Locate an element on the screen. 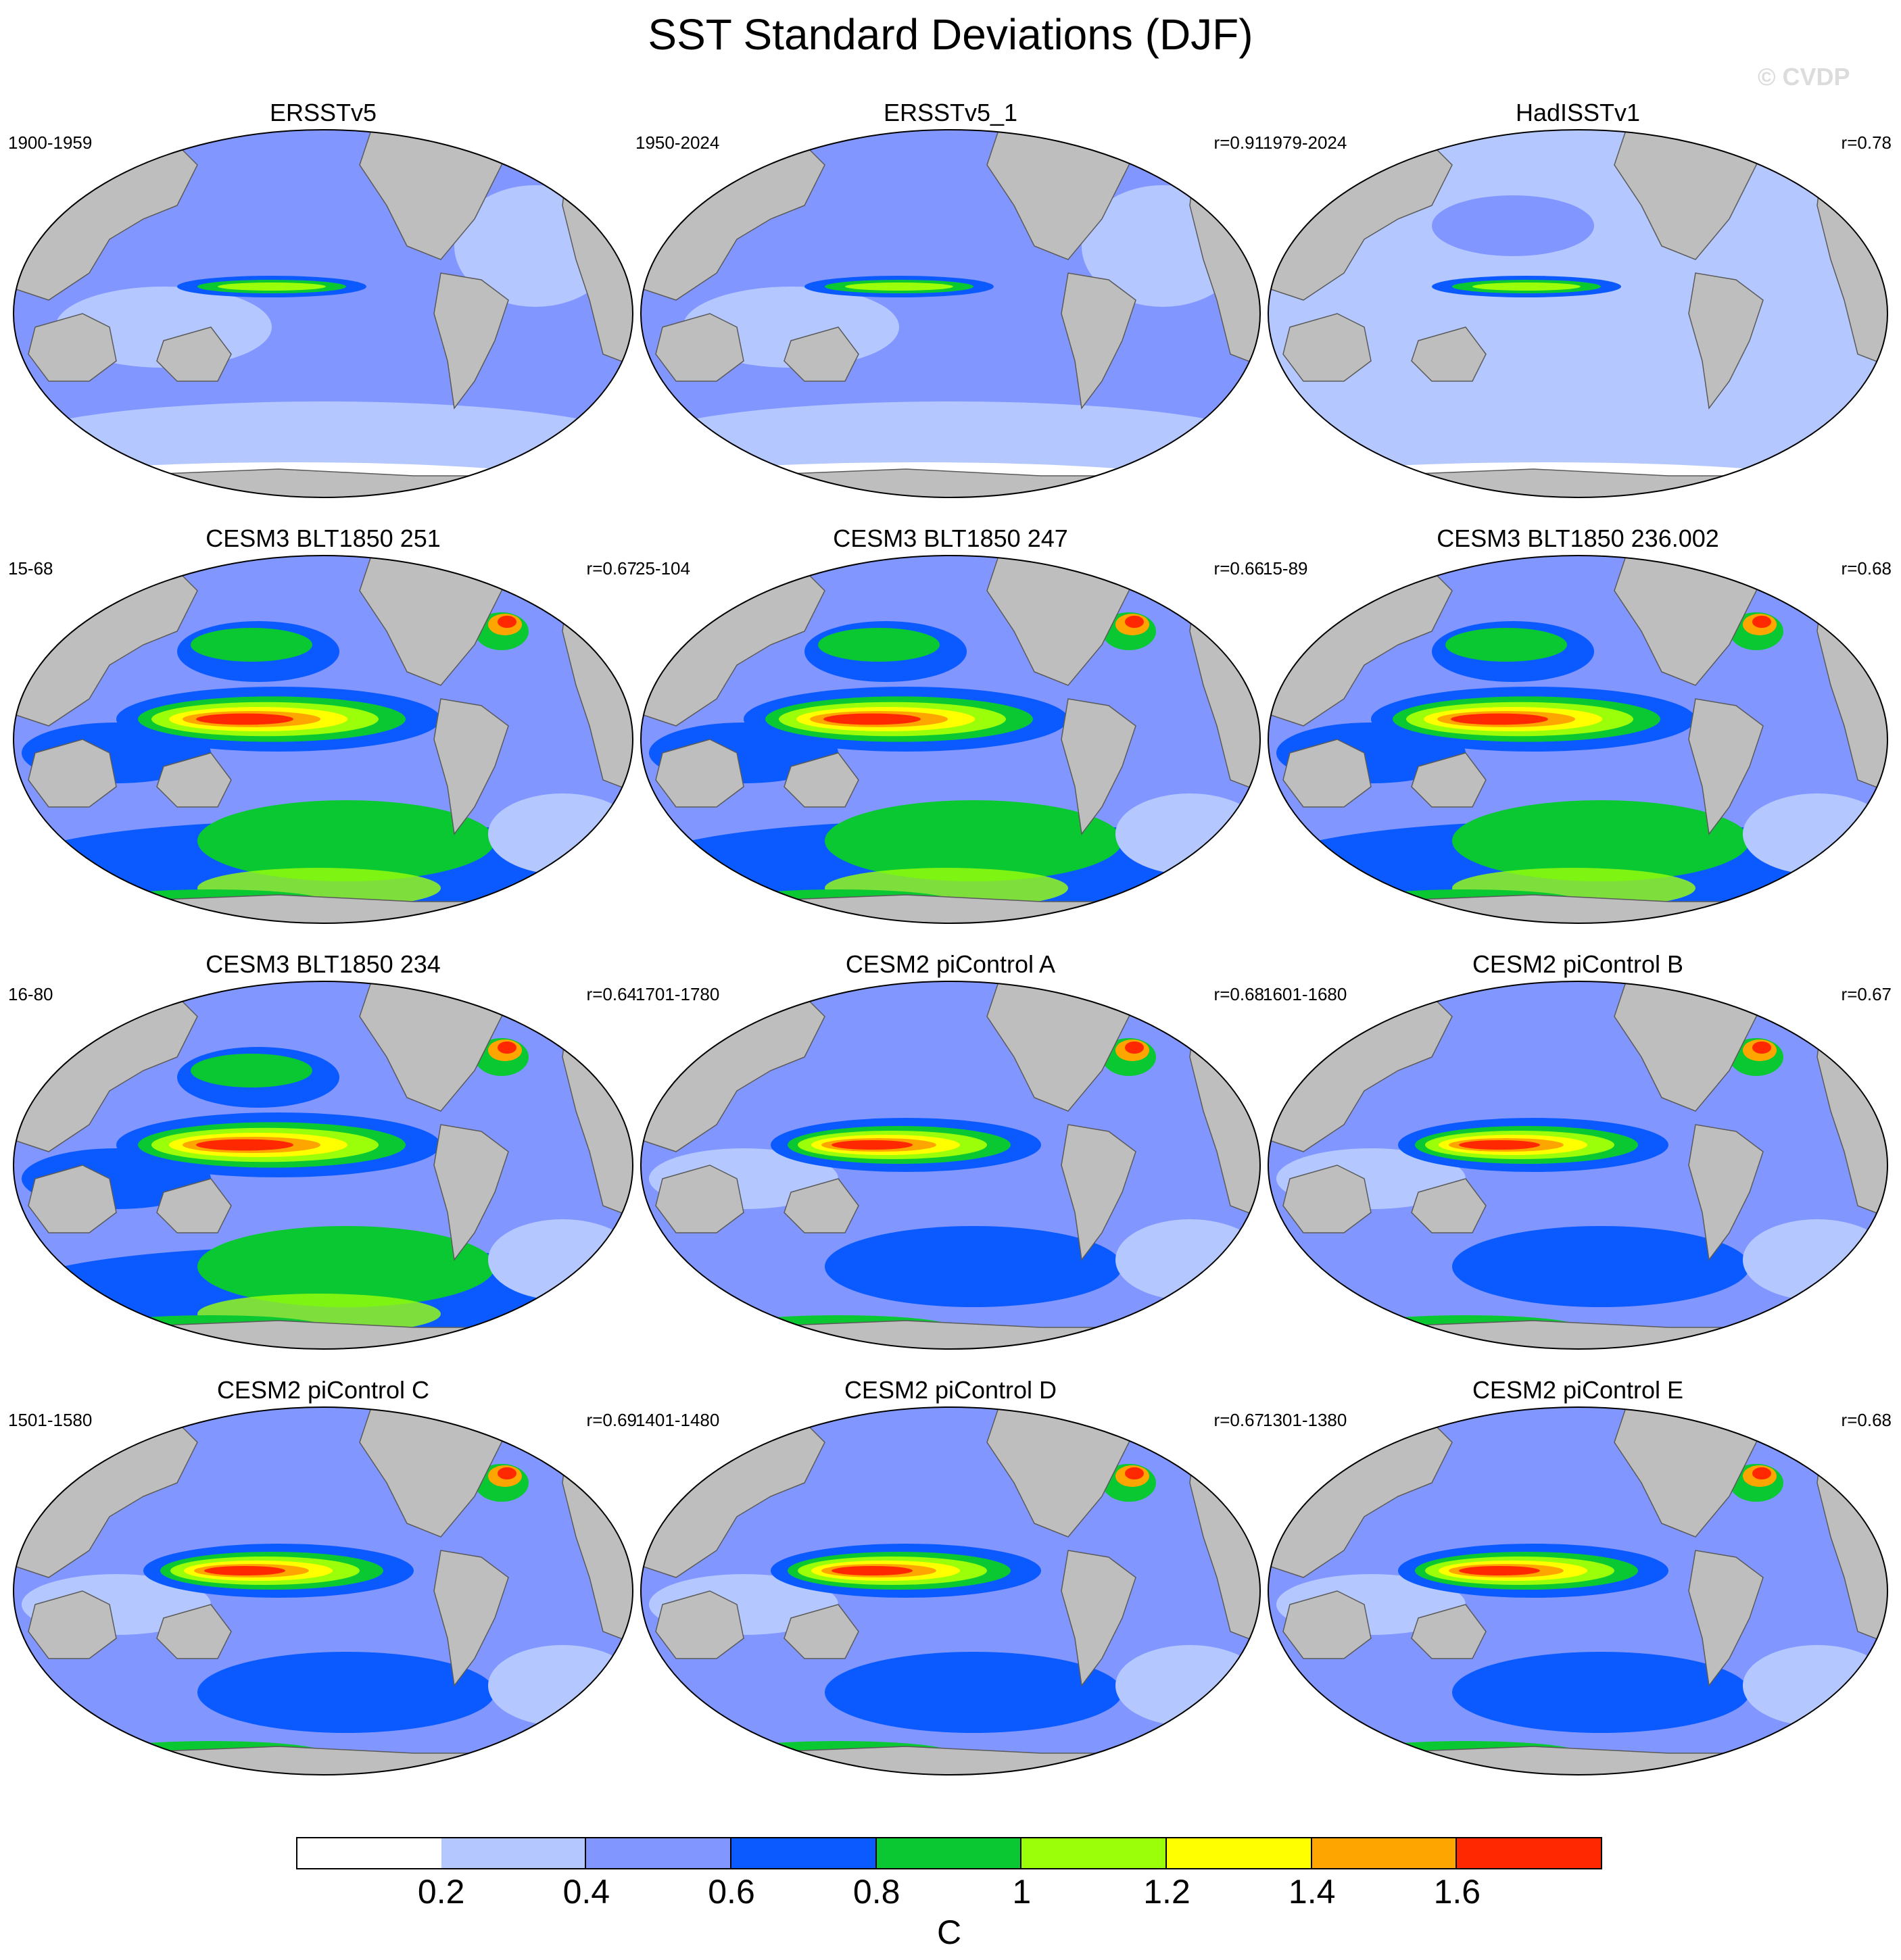 The height and width of the screenshot is (1960, 1901). panel-period: 1900-1959 is located at coordinates (50, 142).